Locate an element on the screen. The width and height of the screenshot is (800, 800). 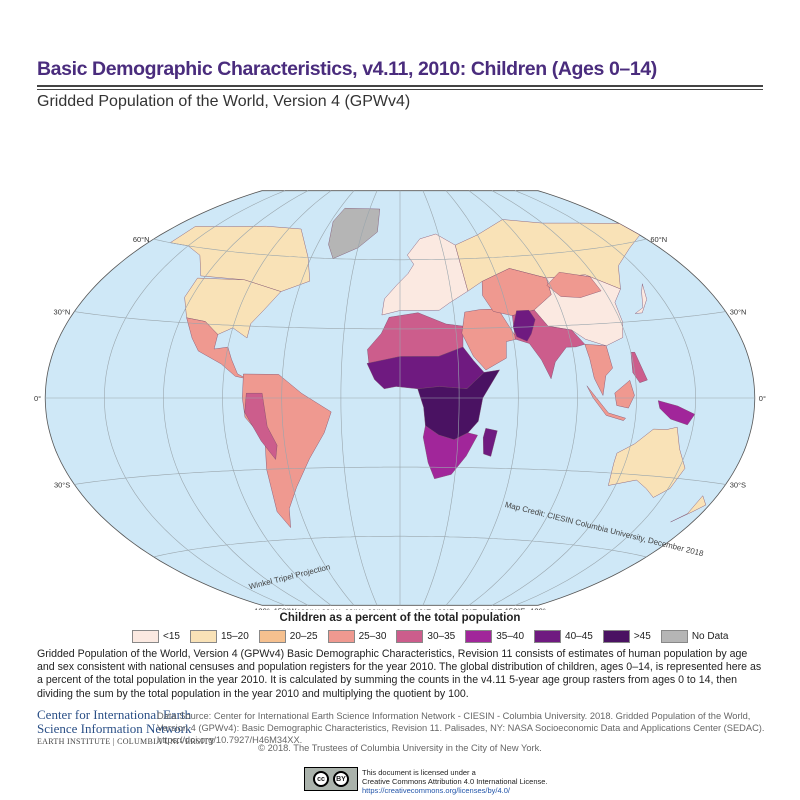
longitude-label: 30°W is located at coordinates (377, 608).